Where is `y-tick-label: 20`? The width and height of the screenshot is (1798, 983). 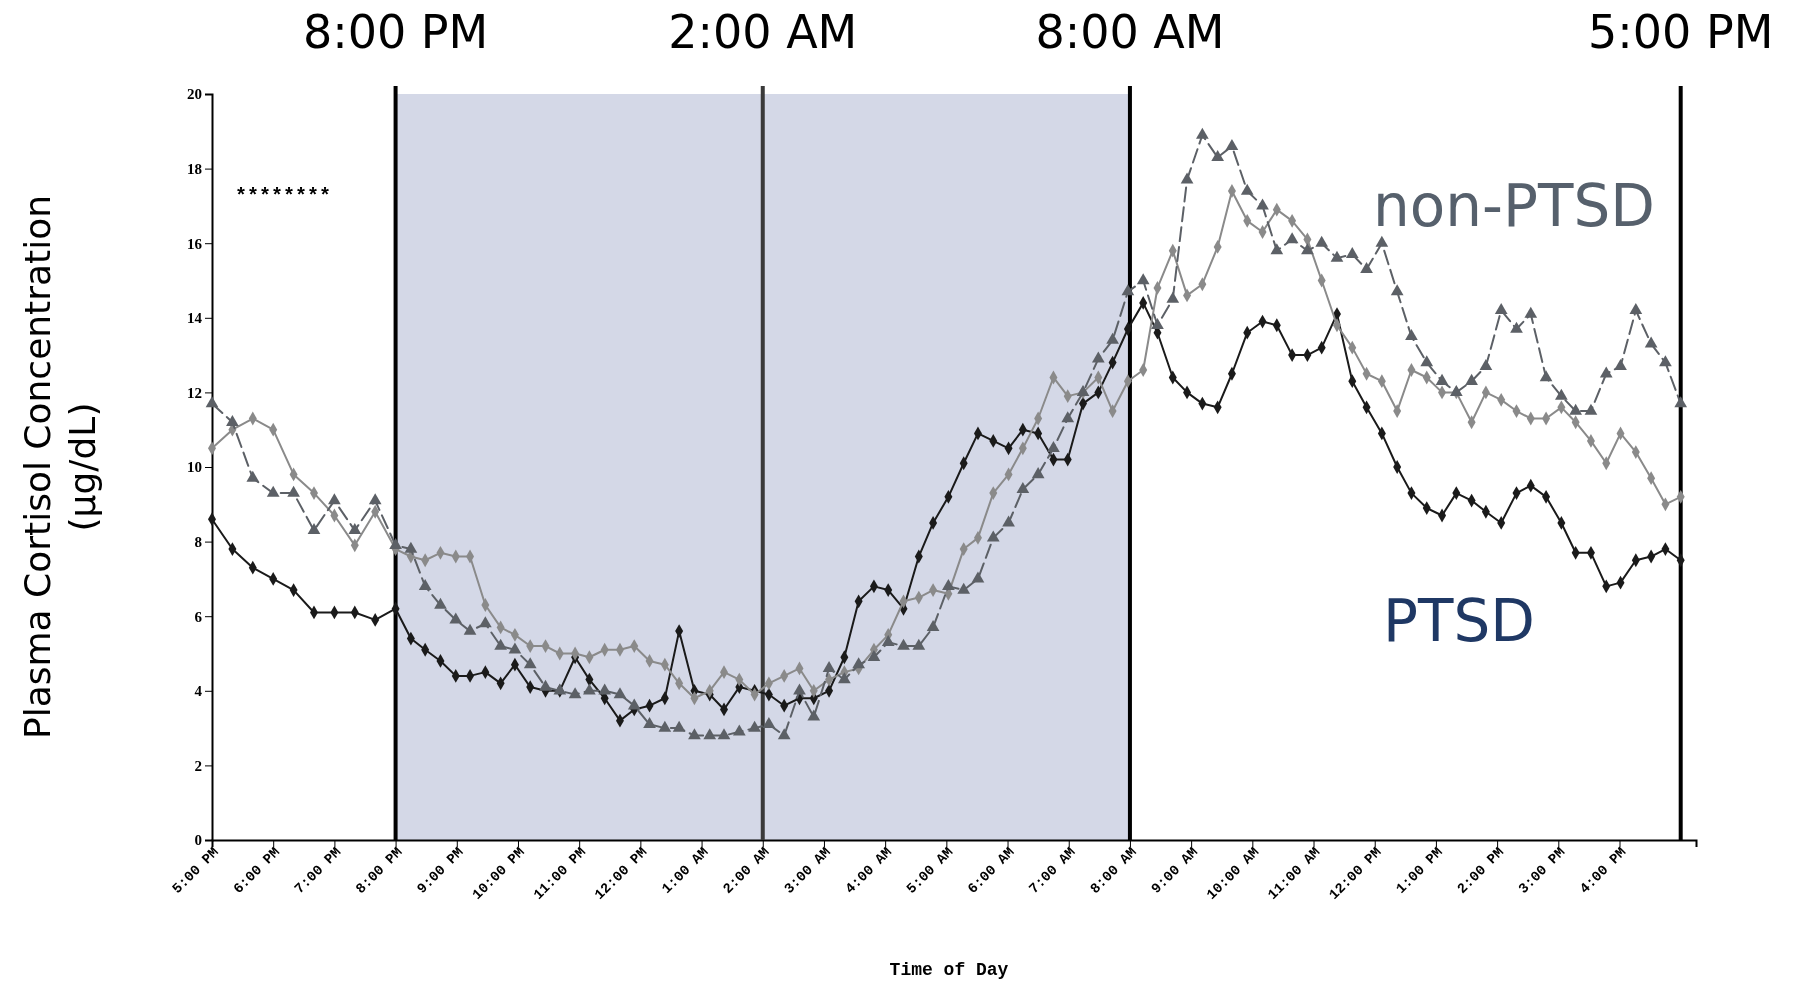
y-tick-label: 20 is located at coordinates (194, 94).